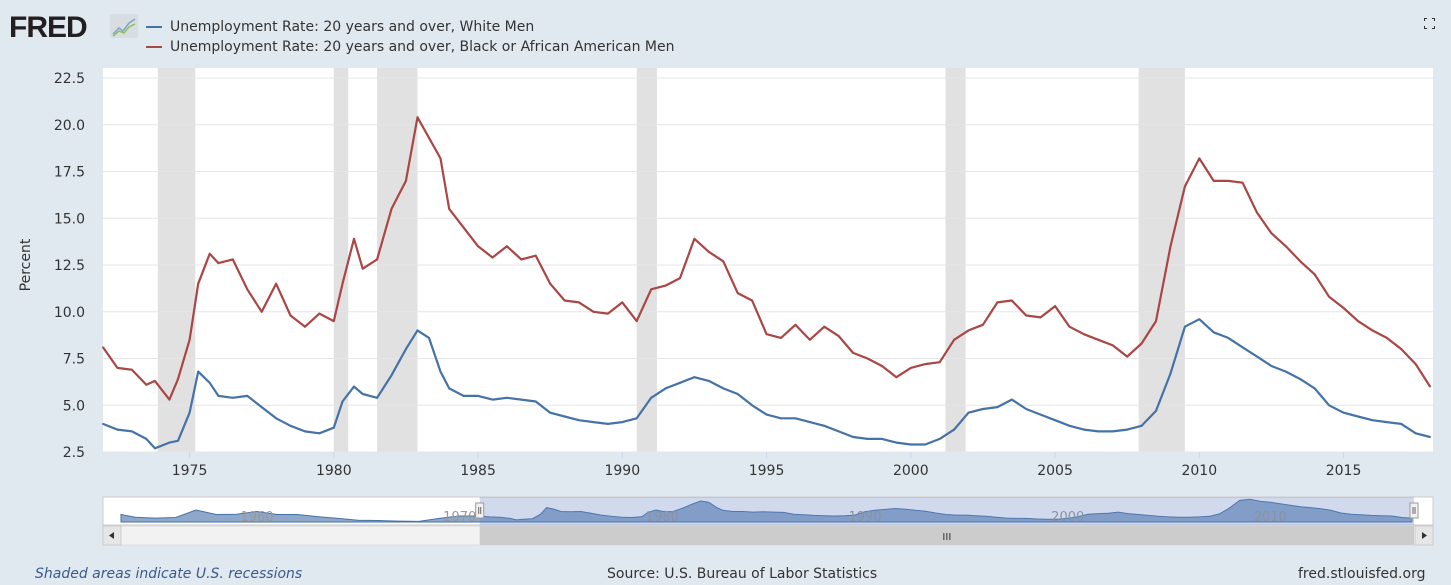 This screenshot has height=585, width=1451. What do you see at coordinates (767, 471) in the screenshot?
I see `x-tick-label: 1995` at bounding box center [767, 471].